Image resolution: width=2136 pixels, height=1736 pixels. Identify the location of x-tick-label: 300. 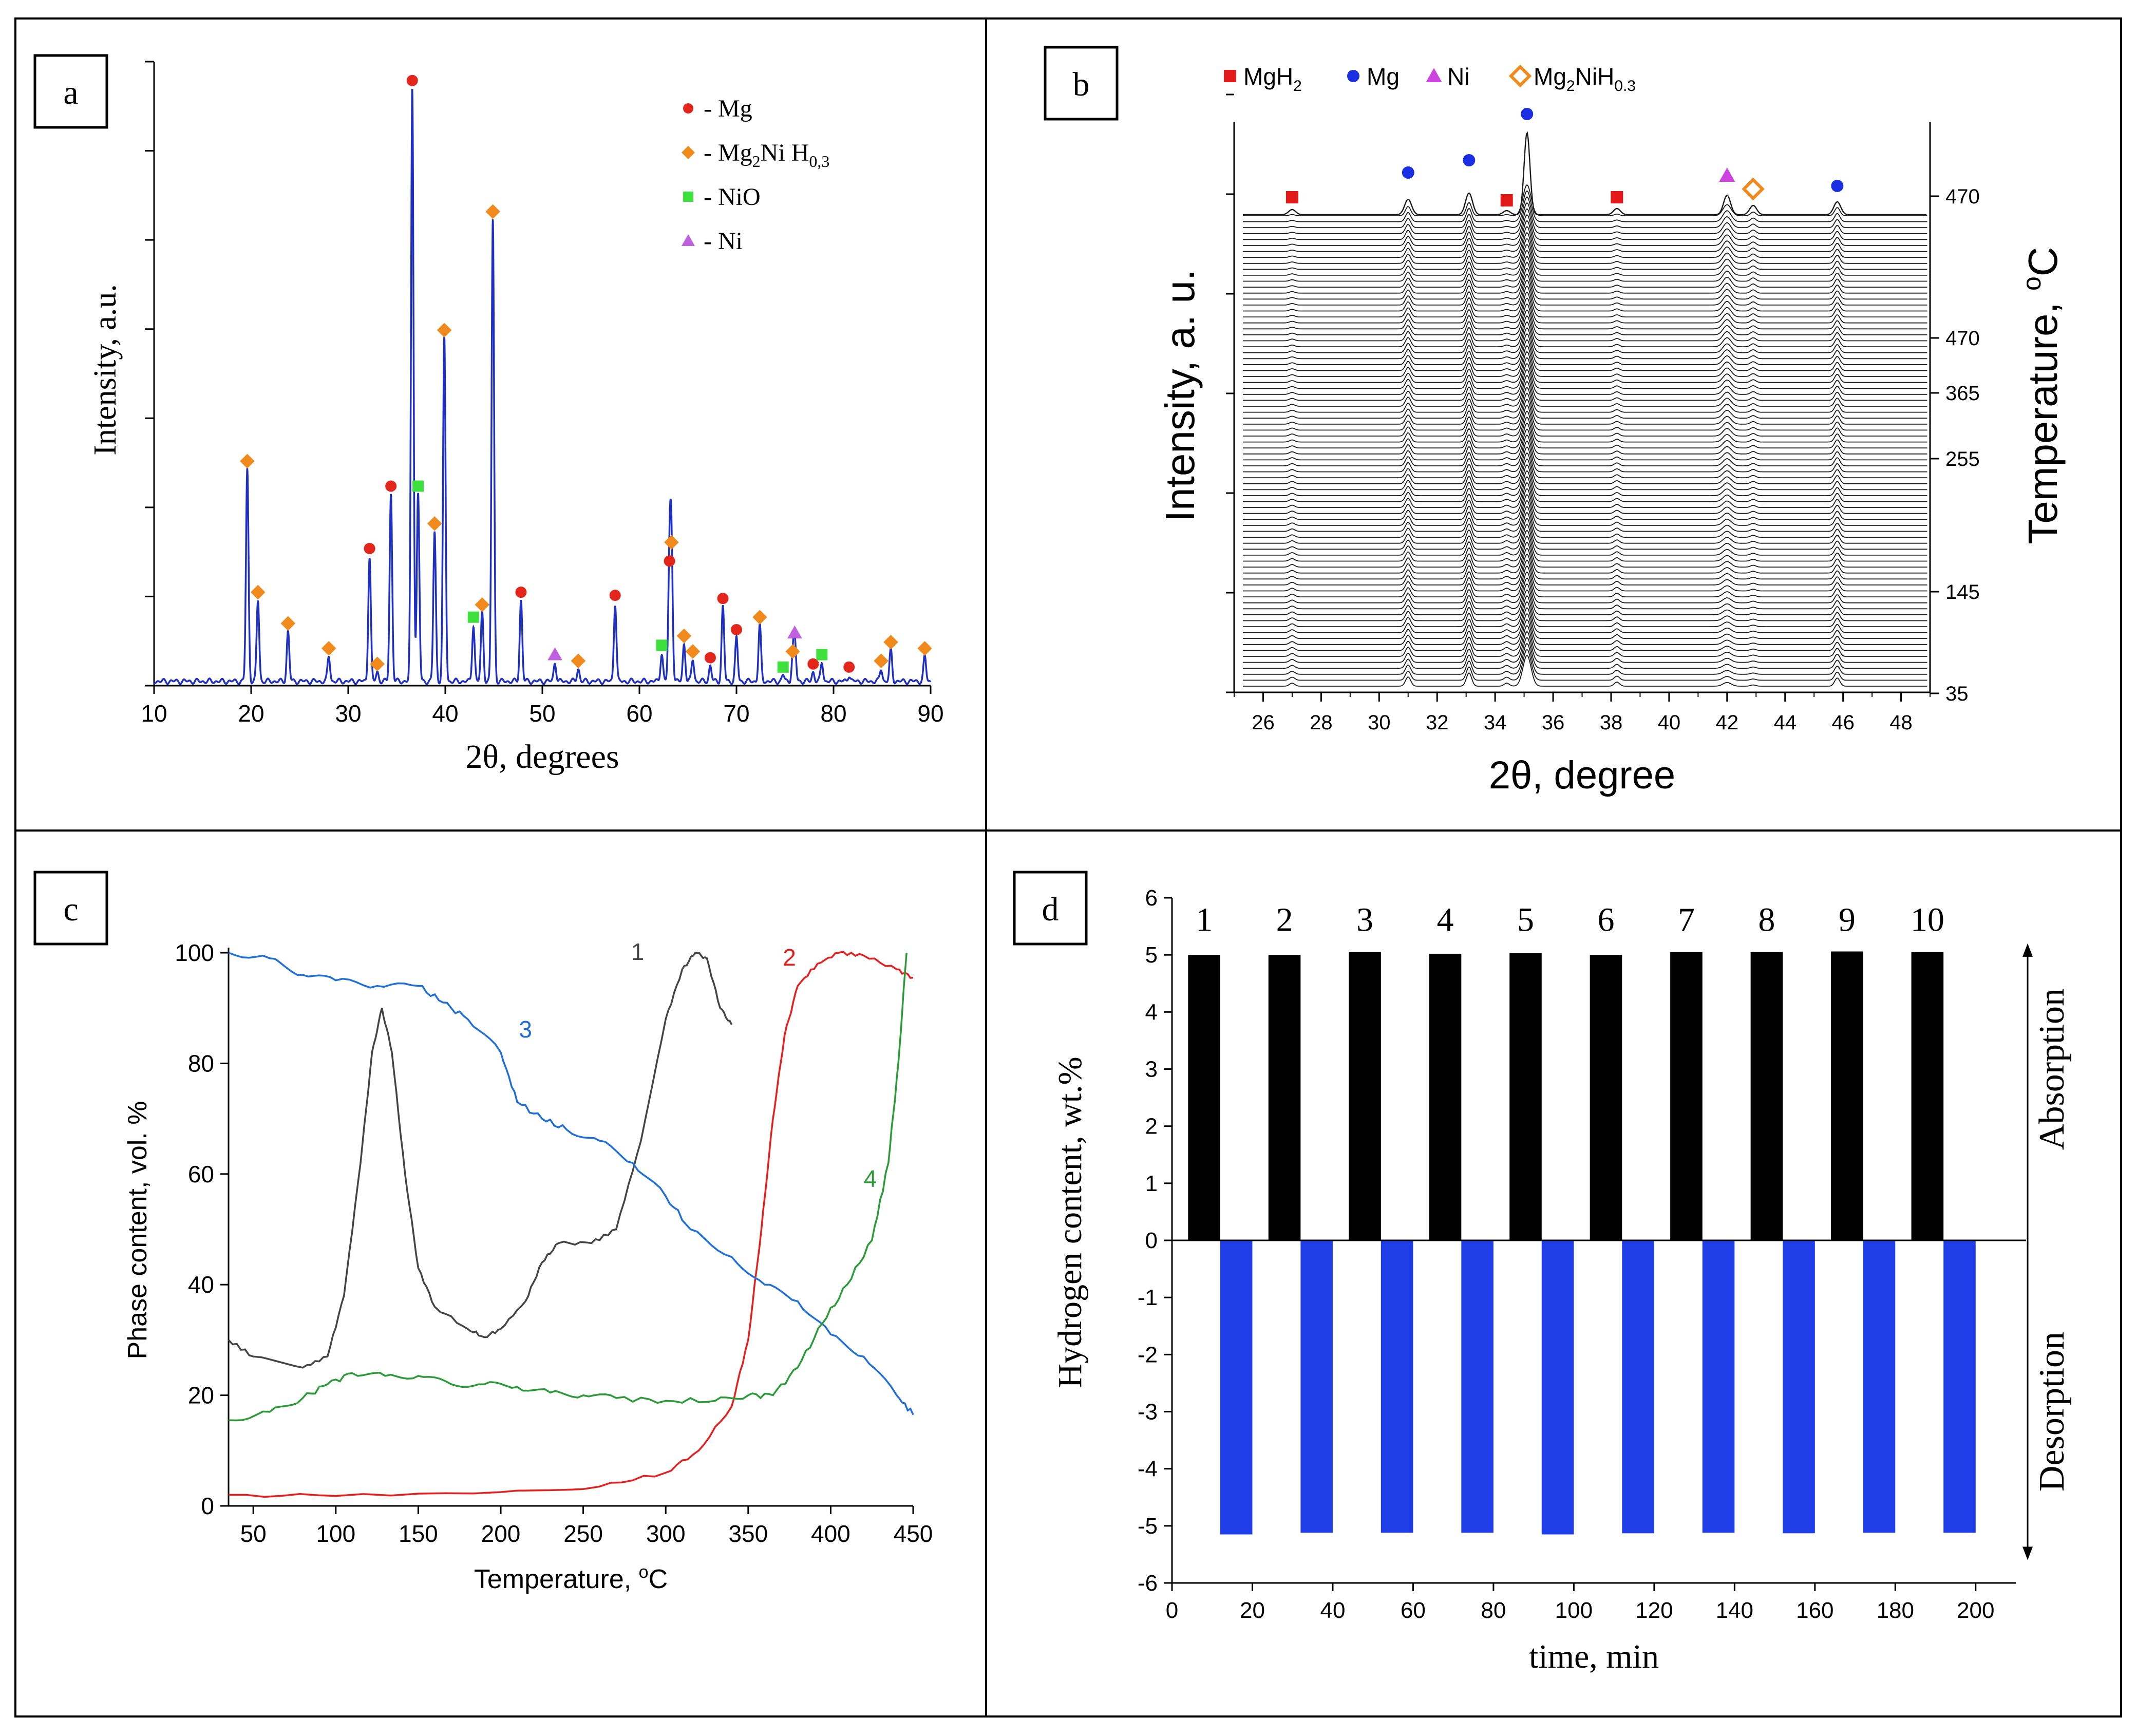
(666, 1533).